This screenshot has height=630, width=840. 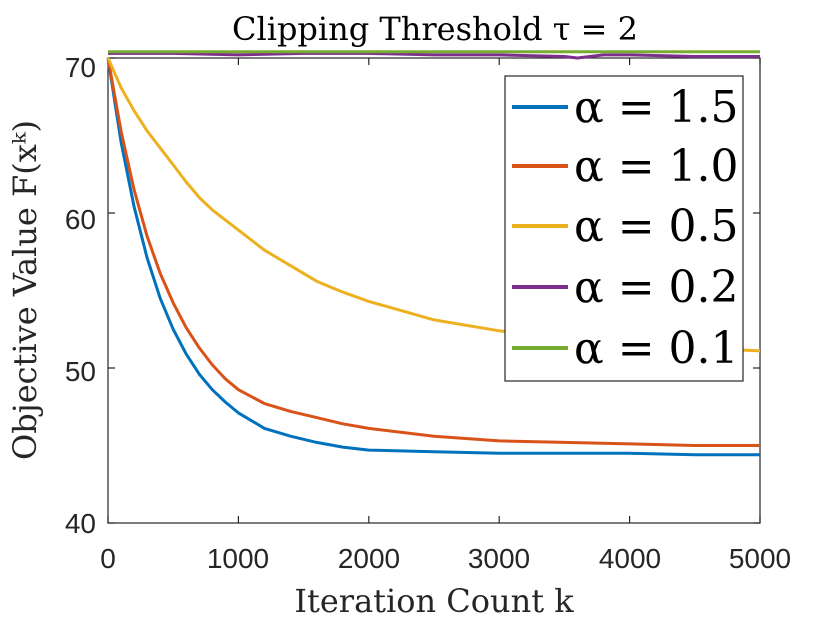 What do you see at coordinates (108, 558) in the screenshot?
I see `x-tick-label: 0` at bounding box center [108, 558].